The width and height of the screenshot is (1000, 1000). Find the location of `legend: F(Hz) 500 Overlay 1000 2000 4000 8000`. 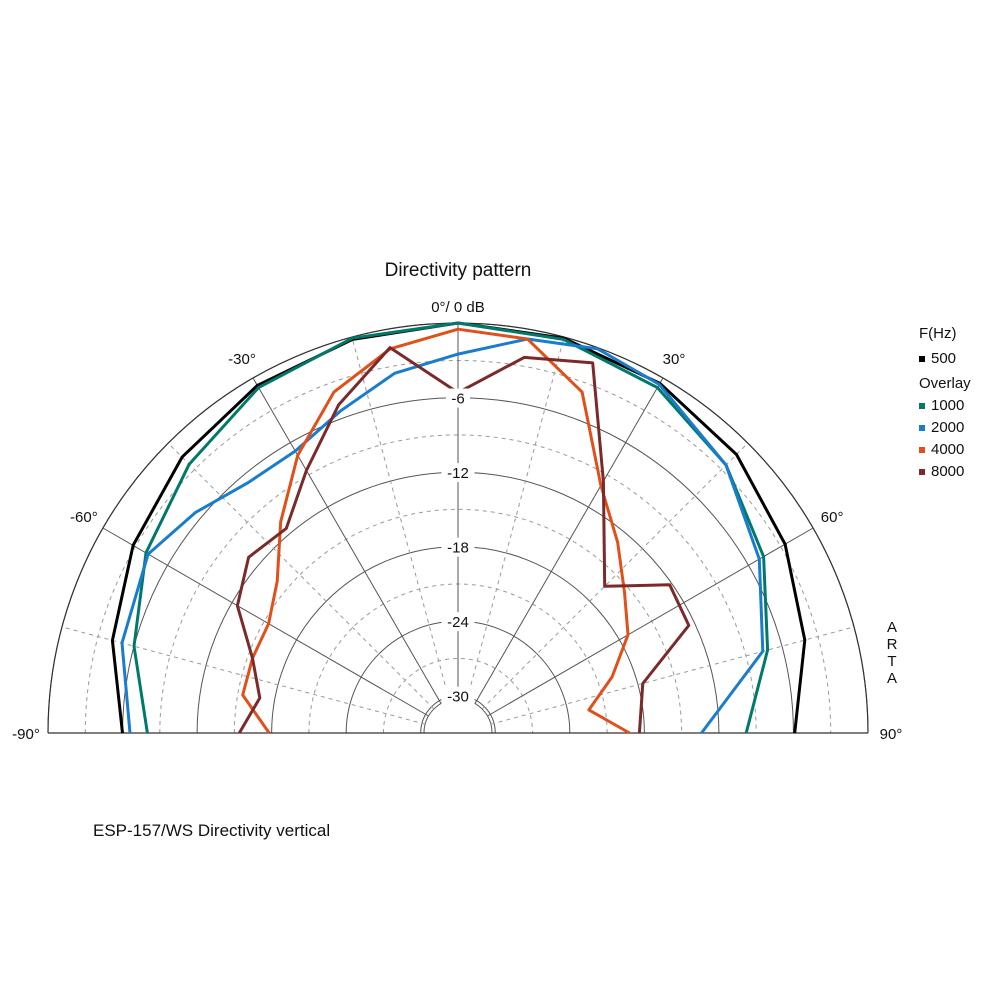

legend: F(Hz) 500 Overlay 1000 2000 4000 8000 is located at coordinates (945, 402).